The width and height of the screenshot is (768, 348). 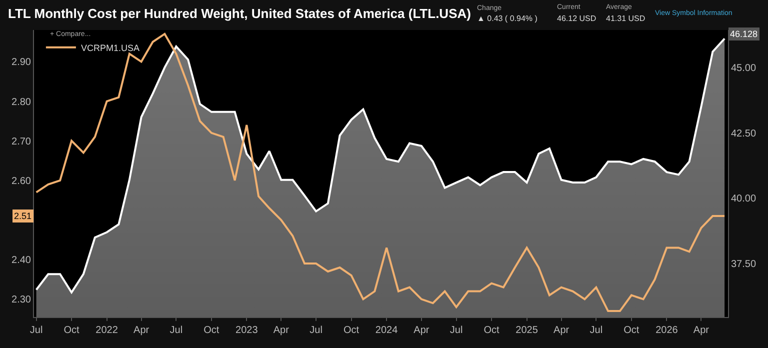 I want to click on x-tick-label: 2023, so click(x=247, y=330).